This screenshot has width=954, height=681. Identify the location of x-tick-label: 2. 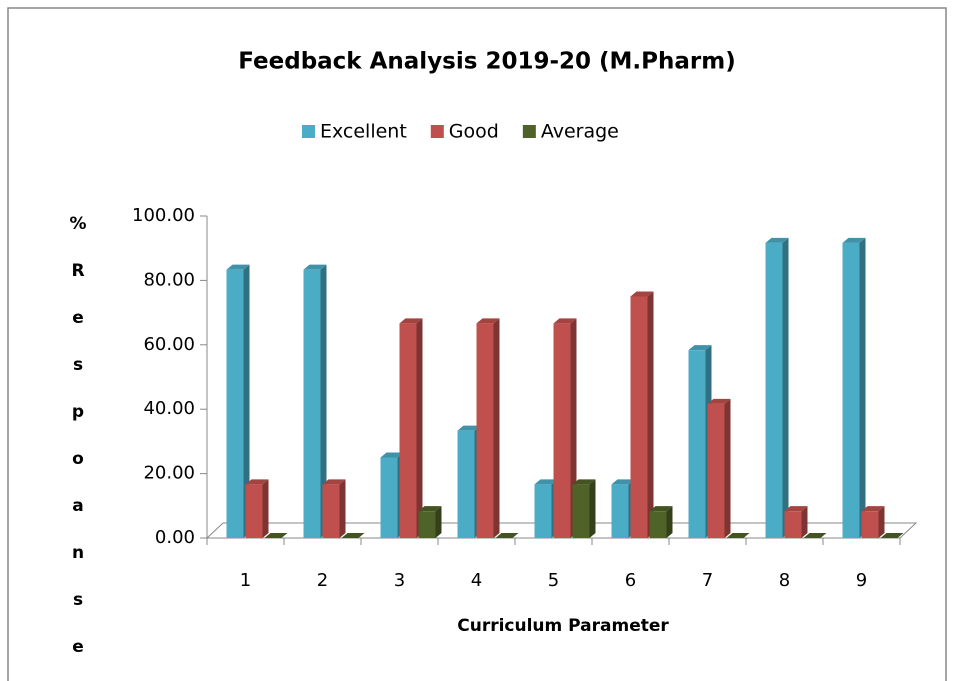
(322, 580).